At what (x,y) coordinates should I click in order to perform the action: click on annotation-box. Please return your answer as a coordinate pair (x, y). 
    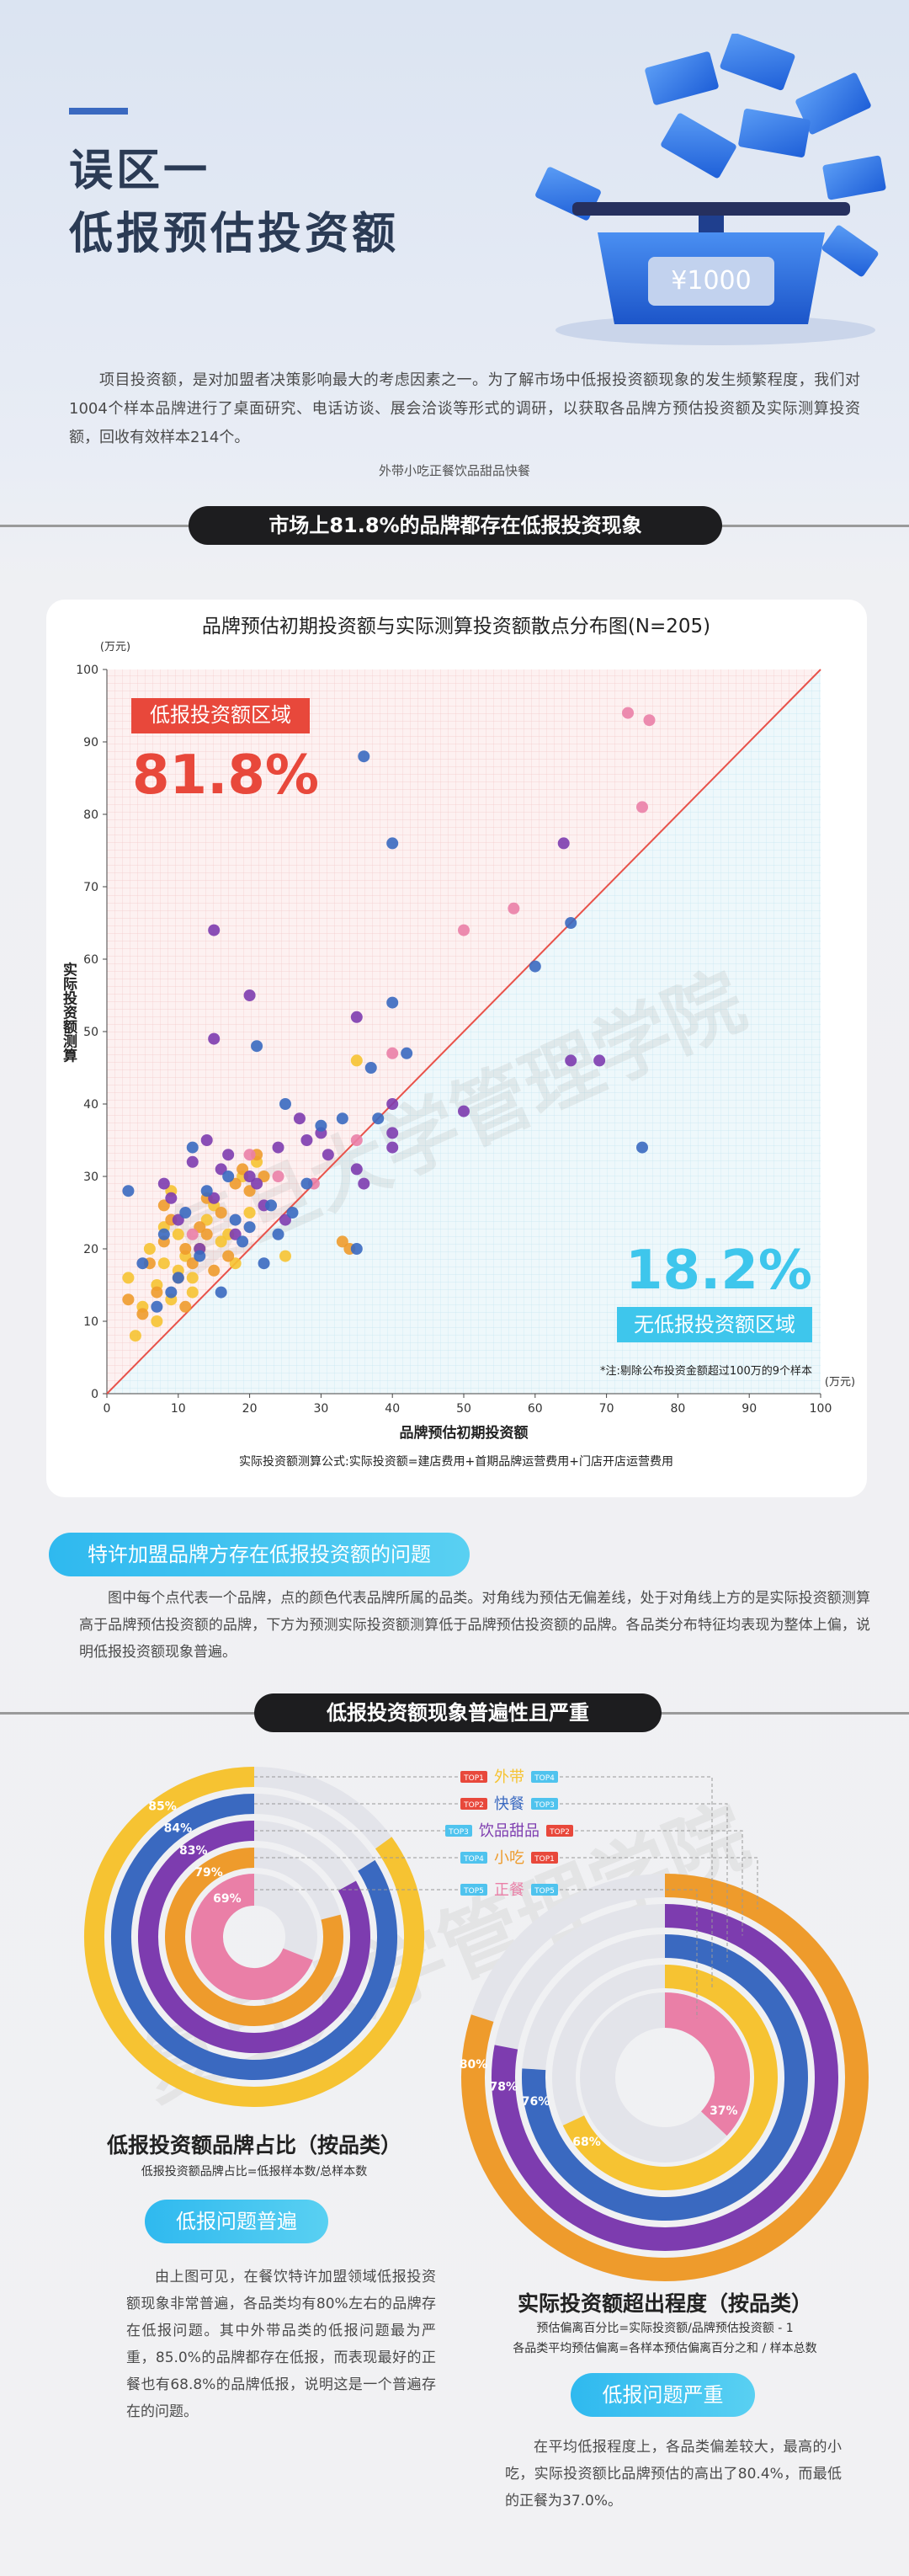
    Looking at the image, I should click on (714, 1324).